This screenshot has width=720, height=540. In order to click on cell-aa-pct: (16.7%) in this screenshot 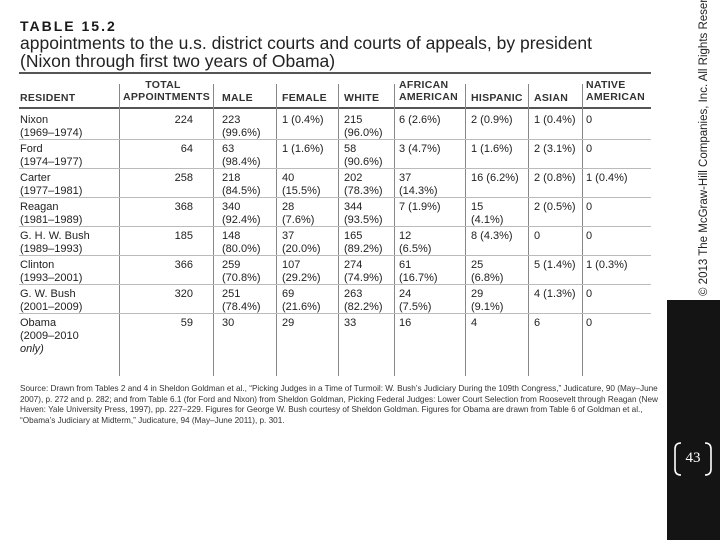, I will do `click(418, 278)`.